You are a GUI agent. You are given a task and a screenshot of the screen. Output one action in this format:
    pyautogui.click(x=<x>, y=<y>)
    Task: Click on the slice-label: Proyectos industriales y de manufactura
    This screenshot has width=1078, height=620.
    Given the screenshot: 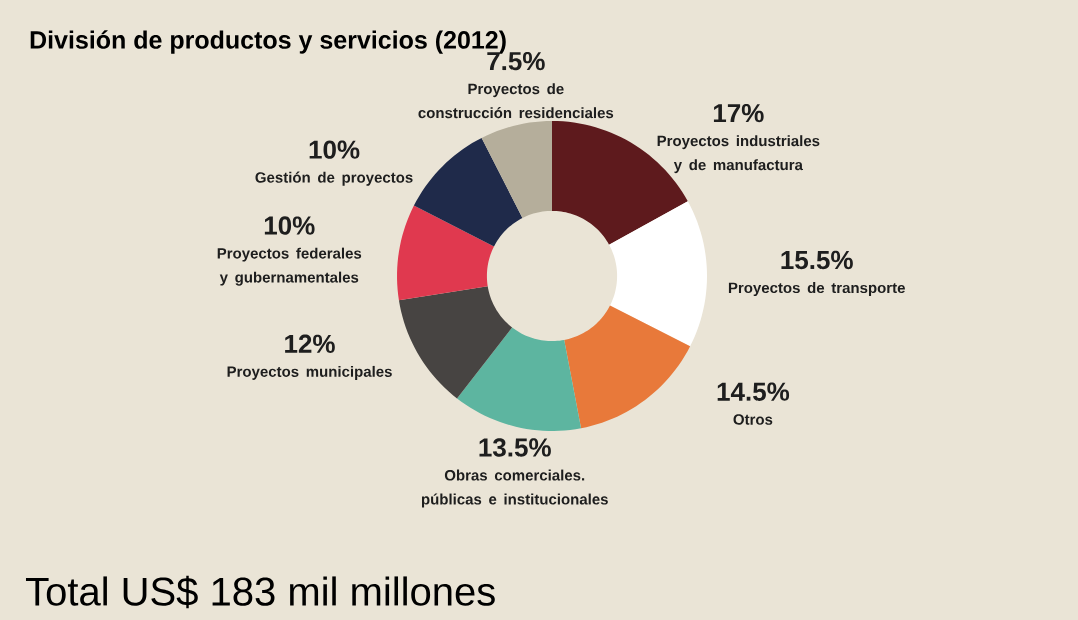 What is the action you would take?
    pyautogui.click(x=738, y=154)
    